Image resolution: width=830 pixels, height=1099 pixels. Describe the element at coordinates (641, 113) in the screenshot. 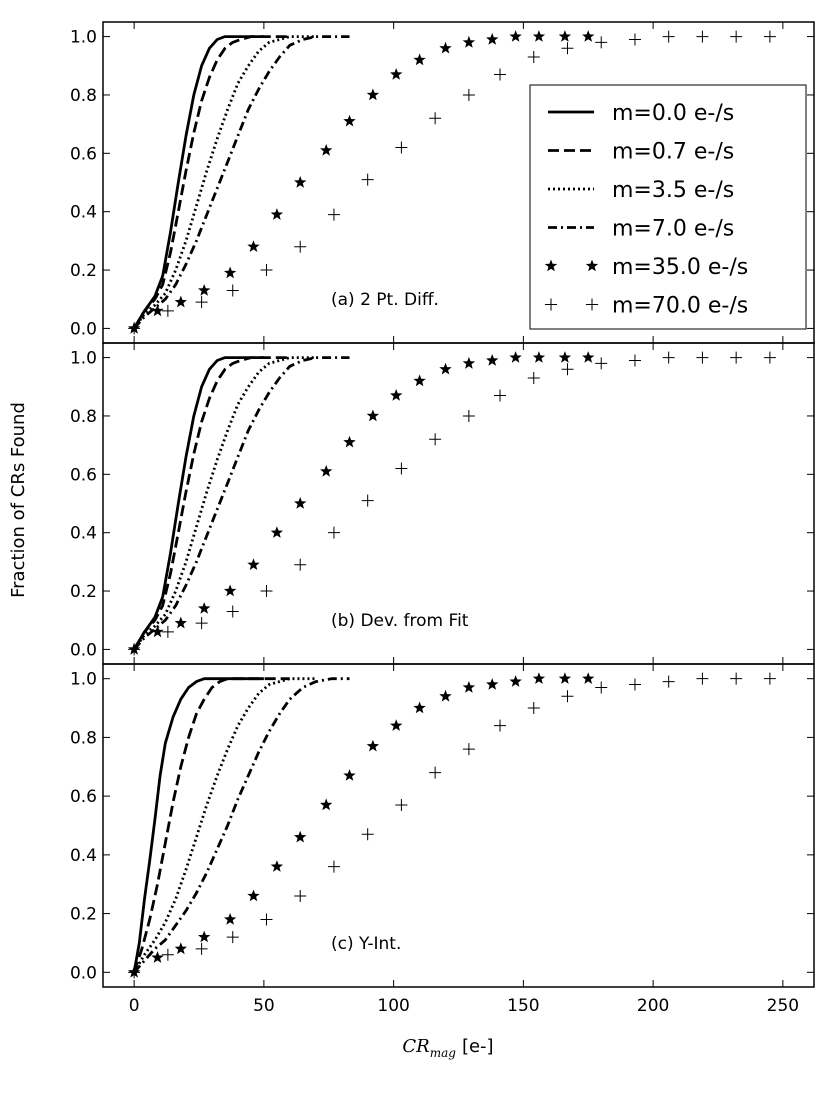

I see `legend-entry: m=0.0 e-/s` at that location.